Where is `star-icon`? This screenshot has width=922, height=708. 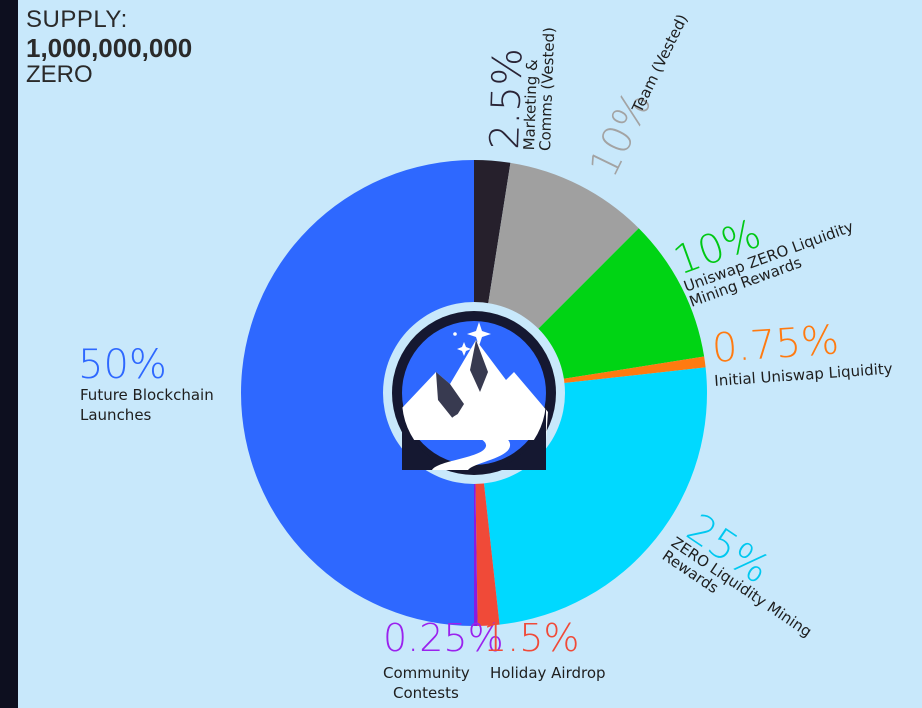 star-icon is located at coordinates (479, 334).